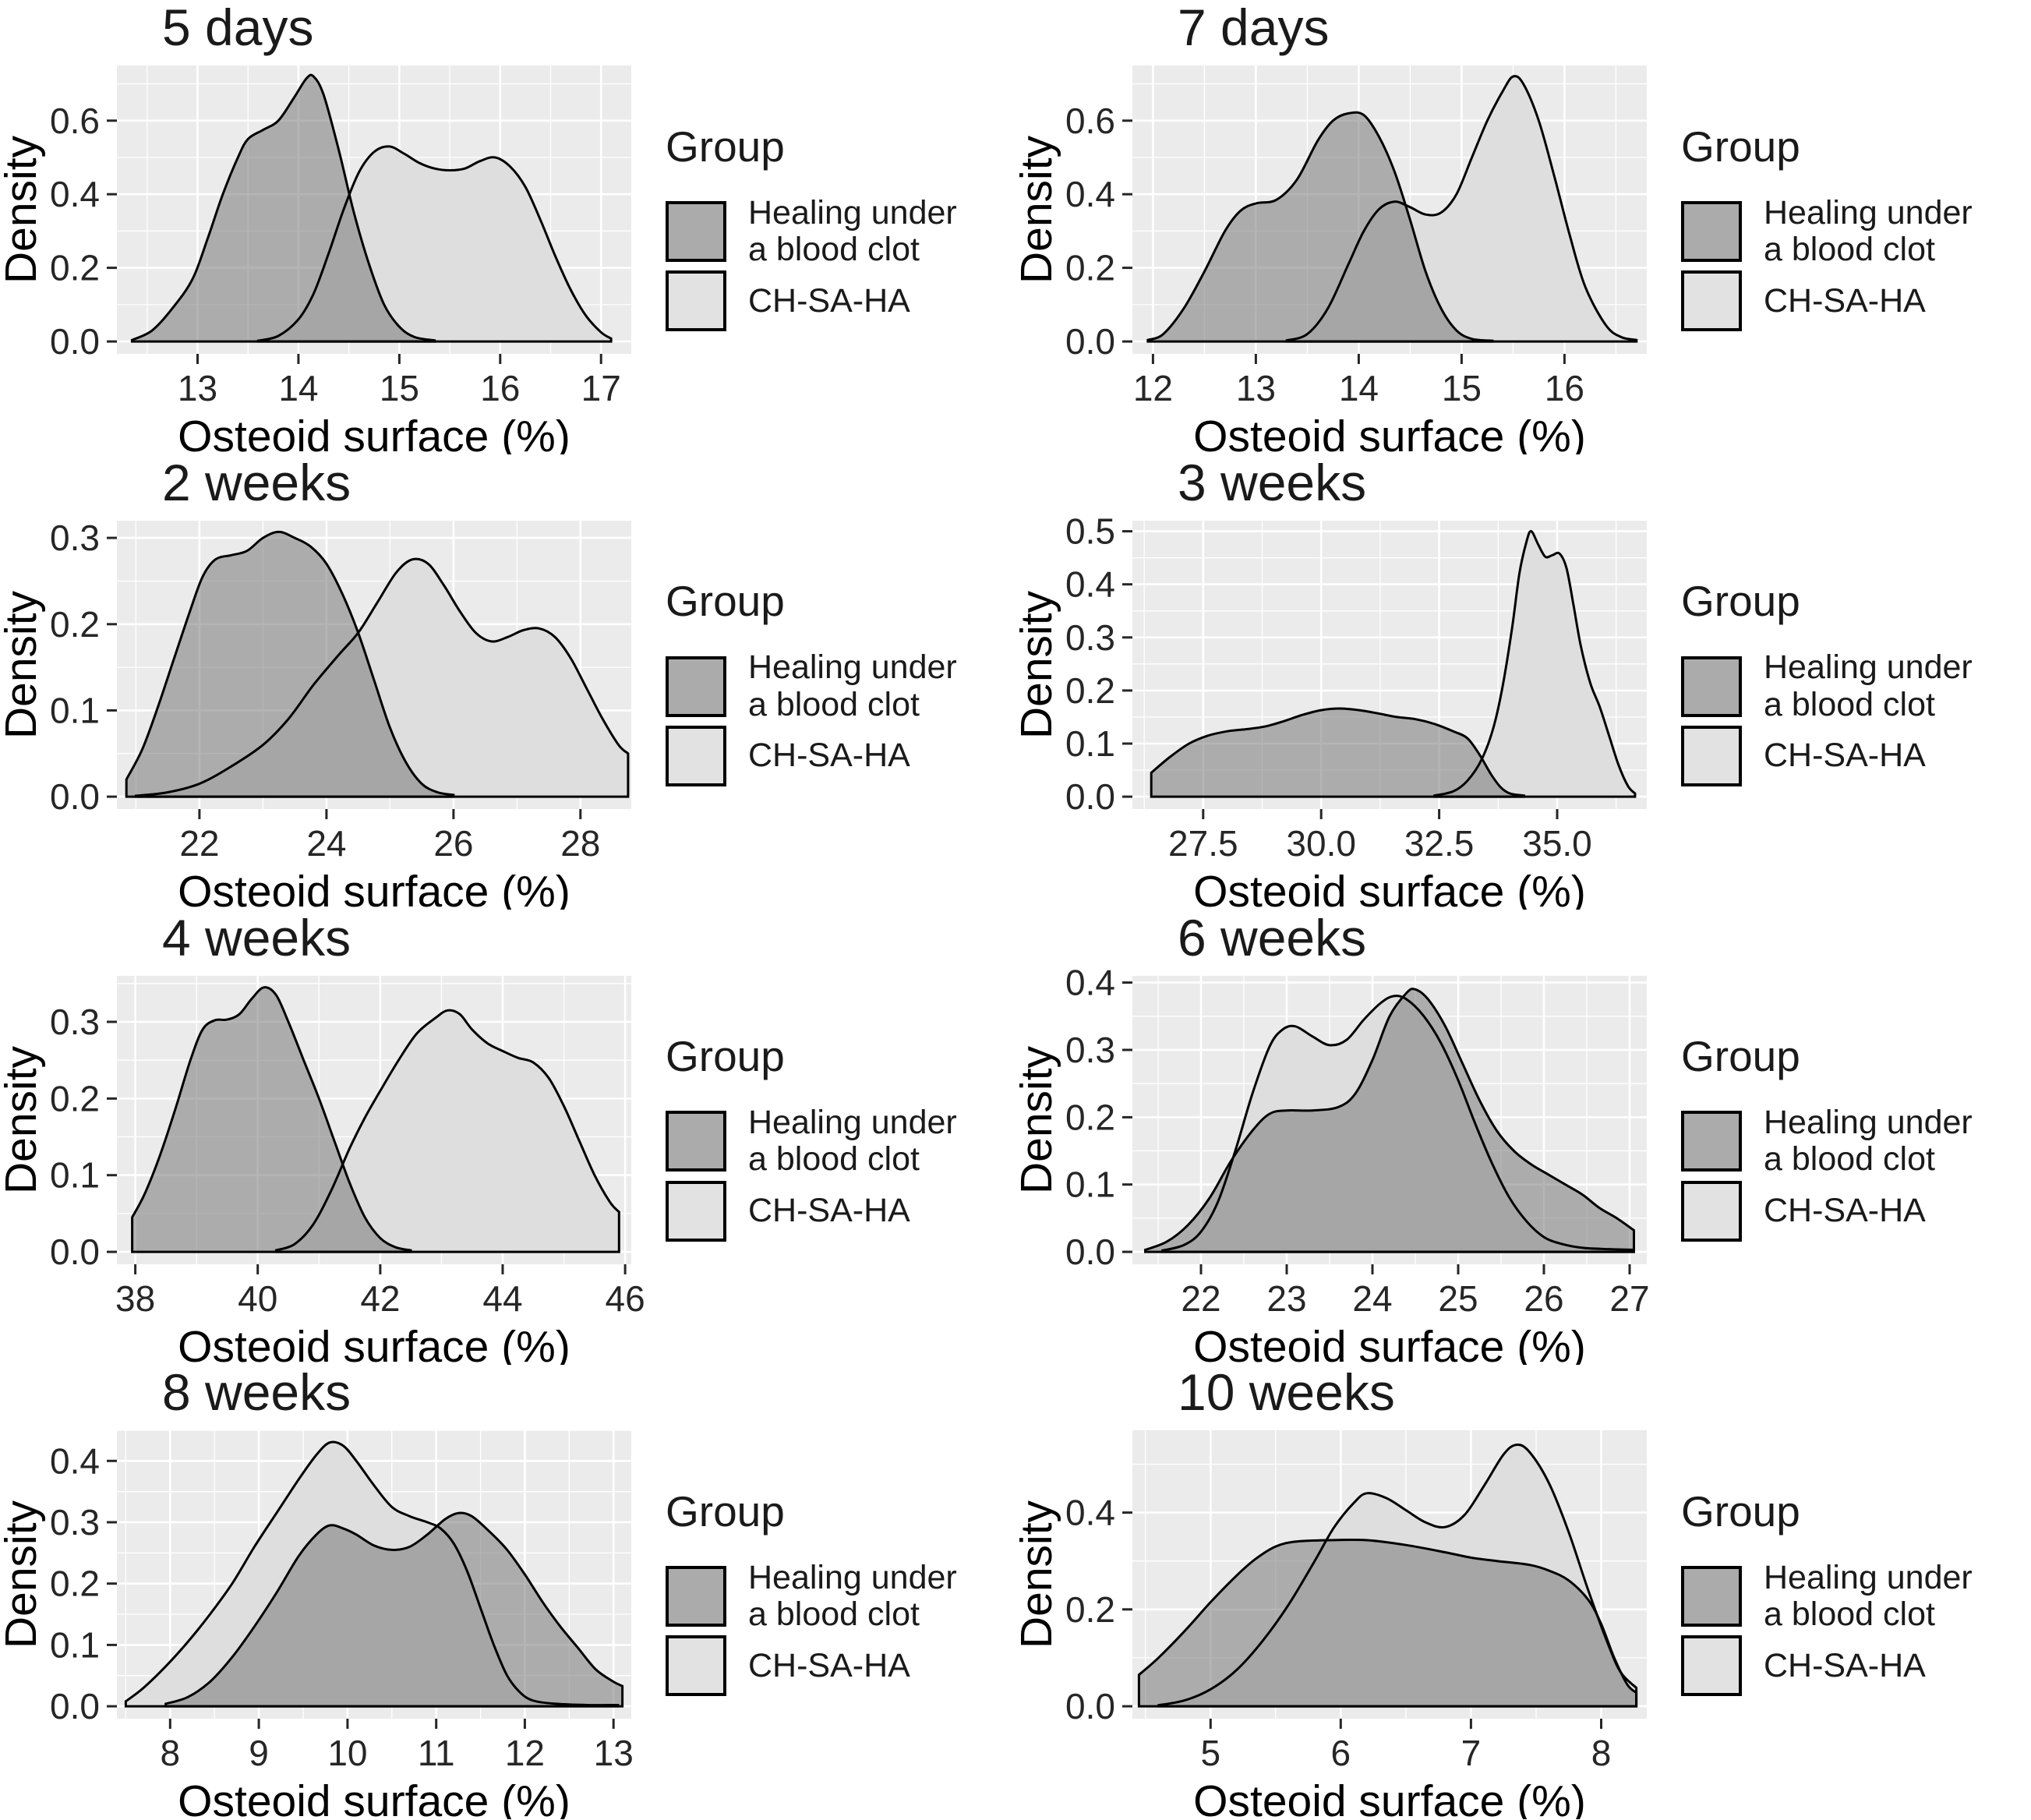  I want to click on x-tick-label: 16, so click(1564, 388).